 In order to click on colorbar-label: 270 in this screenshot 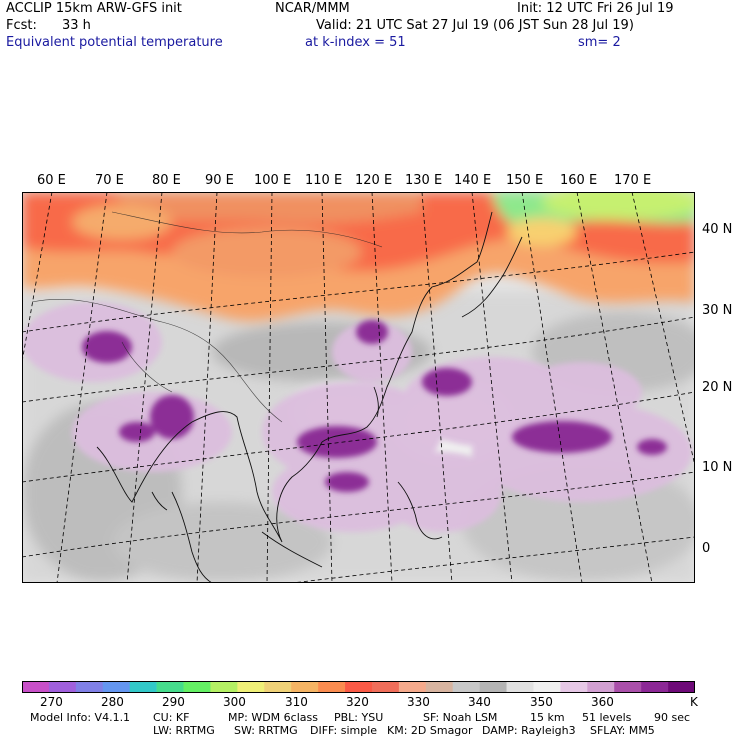, I will do `click(51, 702)`.